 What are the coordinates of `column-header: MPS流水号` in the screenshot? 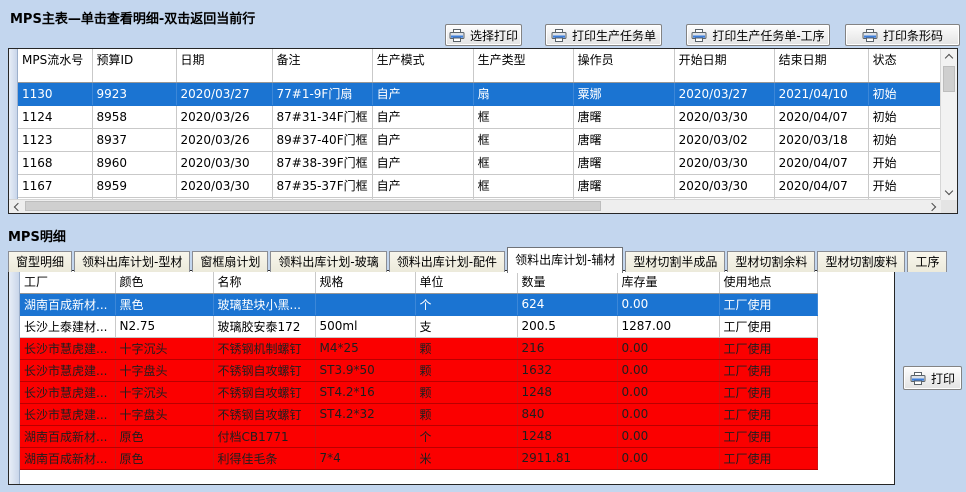 It's located at (55, 66).